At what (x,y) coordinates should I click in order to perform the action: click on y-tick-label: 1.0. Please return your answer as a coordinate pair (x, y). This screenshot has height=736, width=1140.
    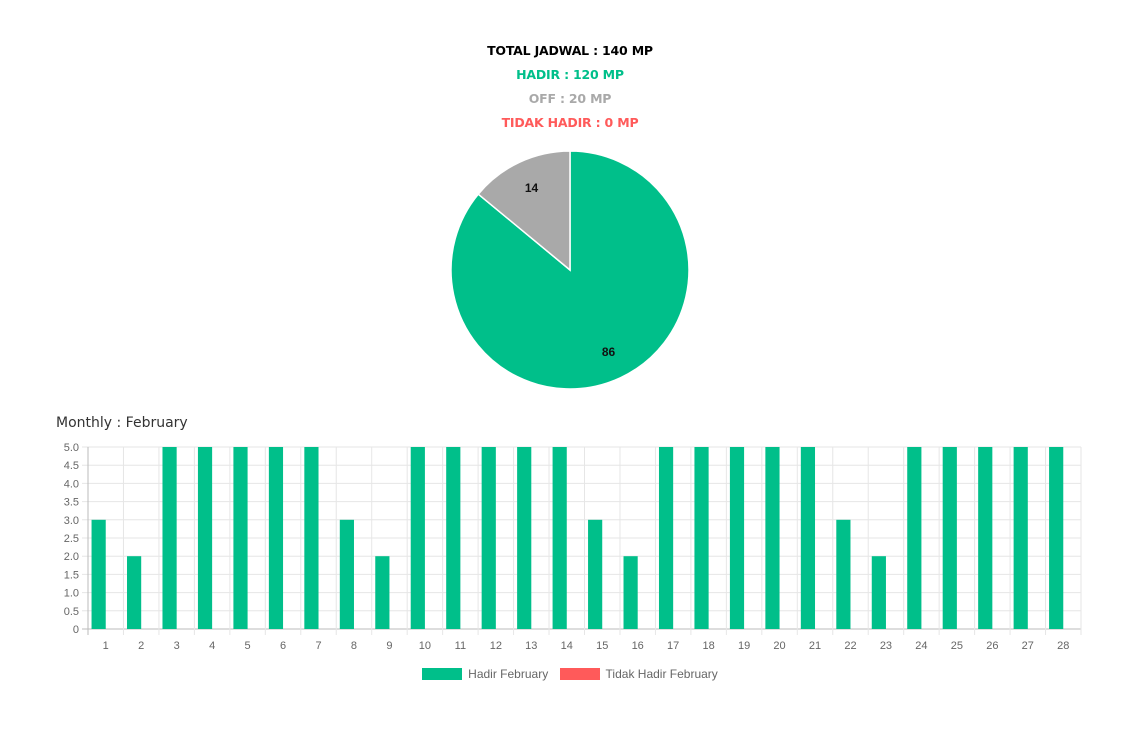
    Looking at the image, I should click on (71, 594).